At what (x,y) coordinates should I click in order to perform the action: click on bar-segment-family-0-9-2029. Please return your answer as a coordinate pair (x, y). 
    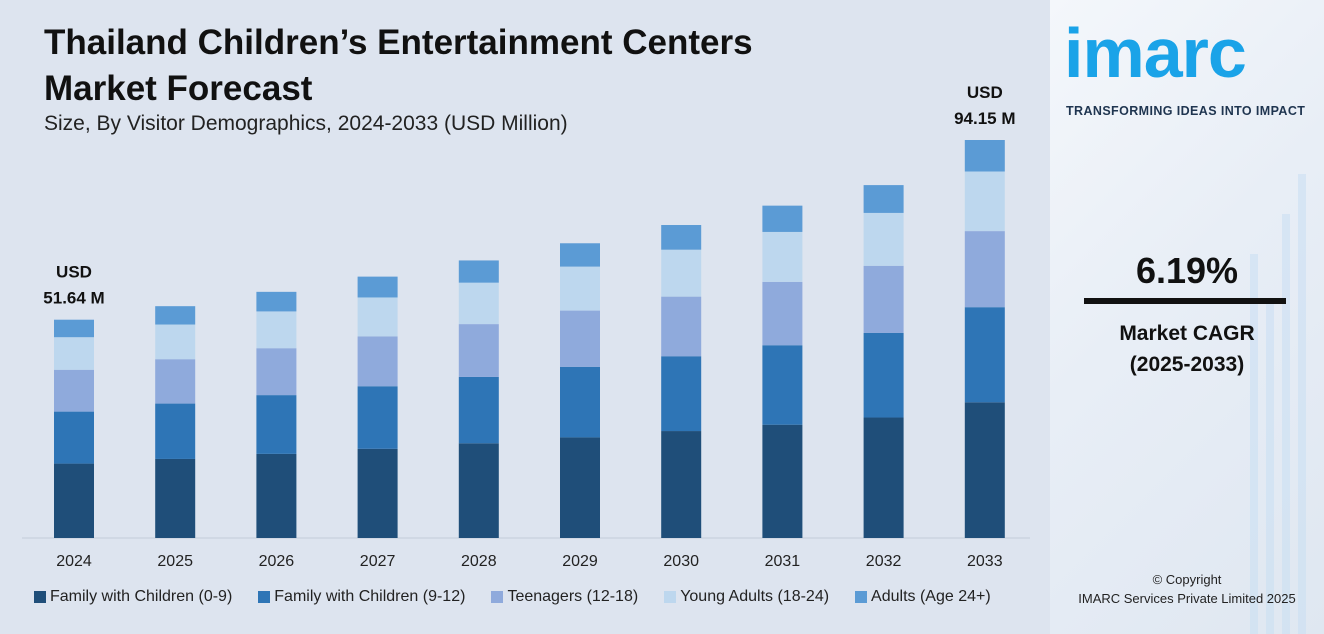
    Looking at the image, I should click on (580, 487).